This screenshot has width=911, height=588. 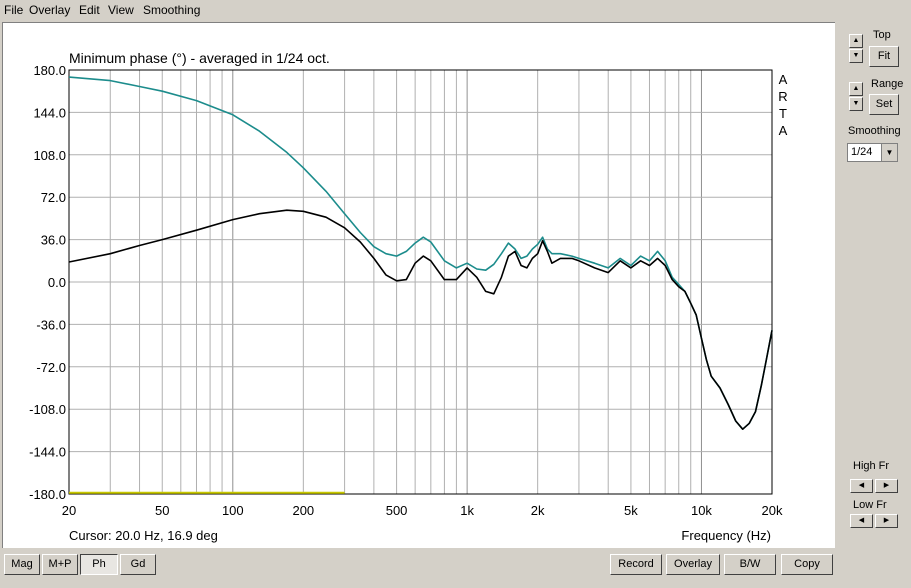 I want to click on watermark-letter: R, so click(x=782, y=96).